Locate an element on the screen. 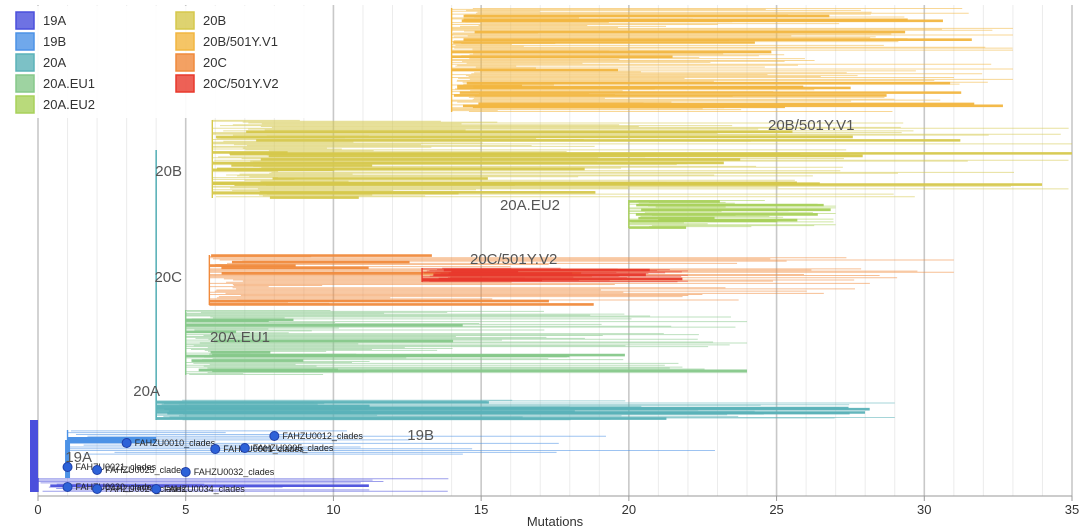 The width and height of the screenshot is (1084, 532). clade-label: 20B is located at coordinates (168, 171).